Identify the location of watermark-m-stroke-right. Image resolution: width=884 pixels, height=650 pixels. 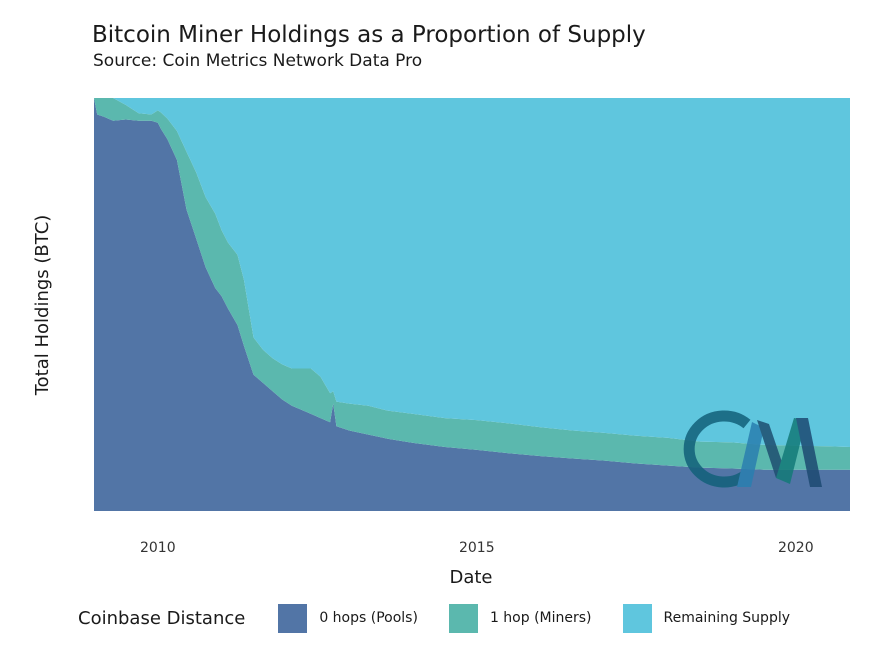
(791, 451).